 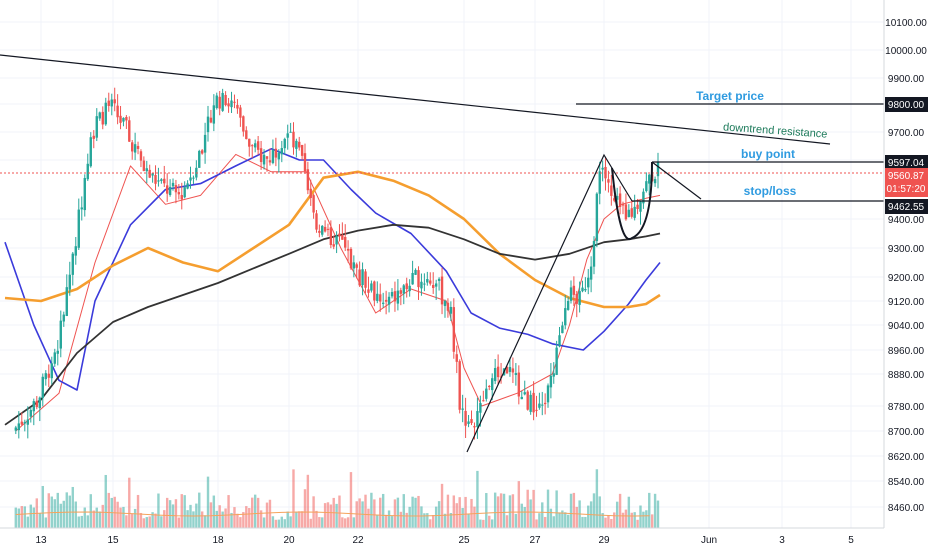 I want to click on y-tick-label: 9200.00, so click(x=906, y=278).